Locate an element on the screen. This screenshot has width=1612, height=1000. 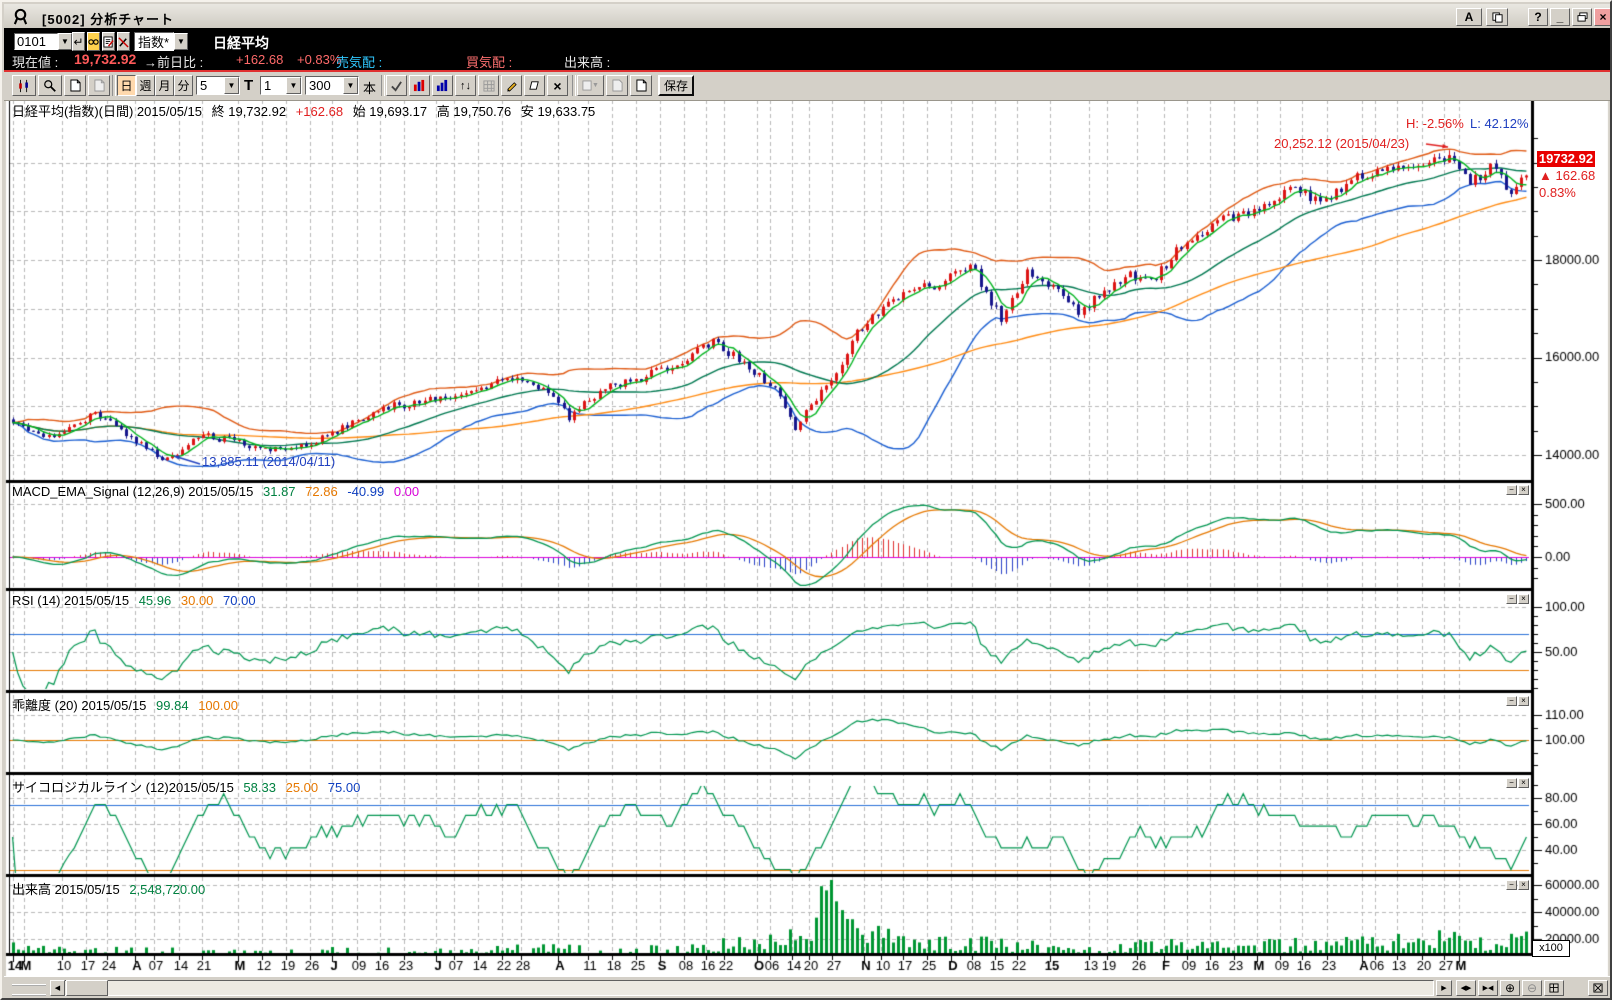
main-header-title: 日経平均(指数)(日間) 2015/05/15 is located at coordinates (107, 111).